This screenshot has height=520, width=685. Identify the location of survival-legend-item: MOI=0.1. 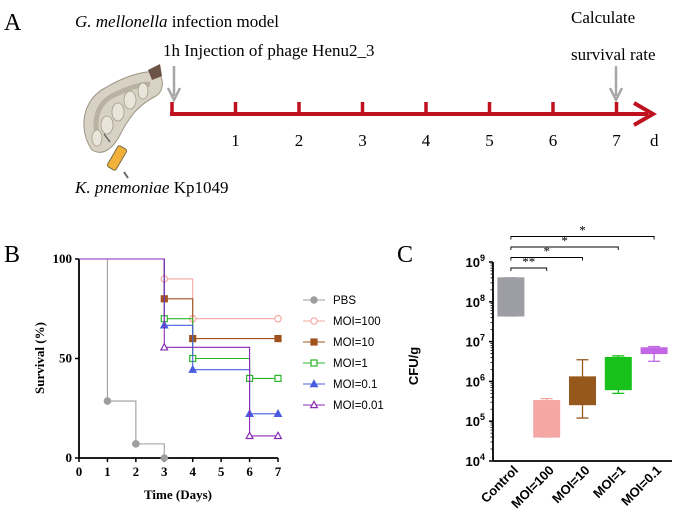
(340, 385).